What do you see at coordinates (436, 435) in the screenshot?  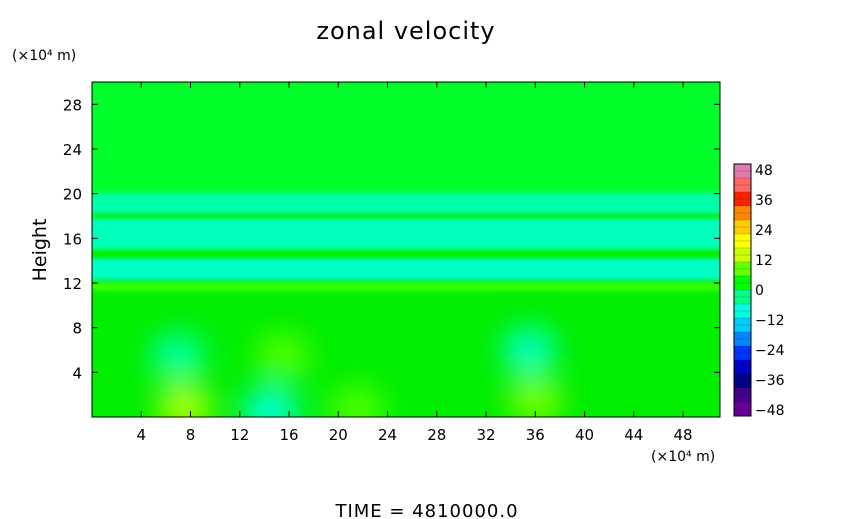 I see `x-tick-label: 28` at bounding box center [436, 435].